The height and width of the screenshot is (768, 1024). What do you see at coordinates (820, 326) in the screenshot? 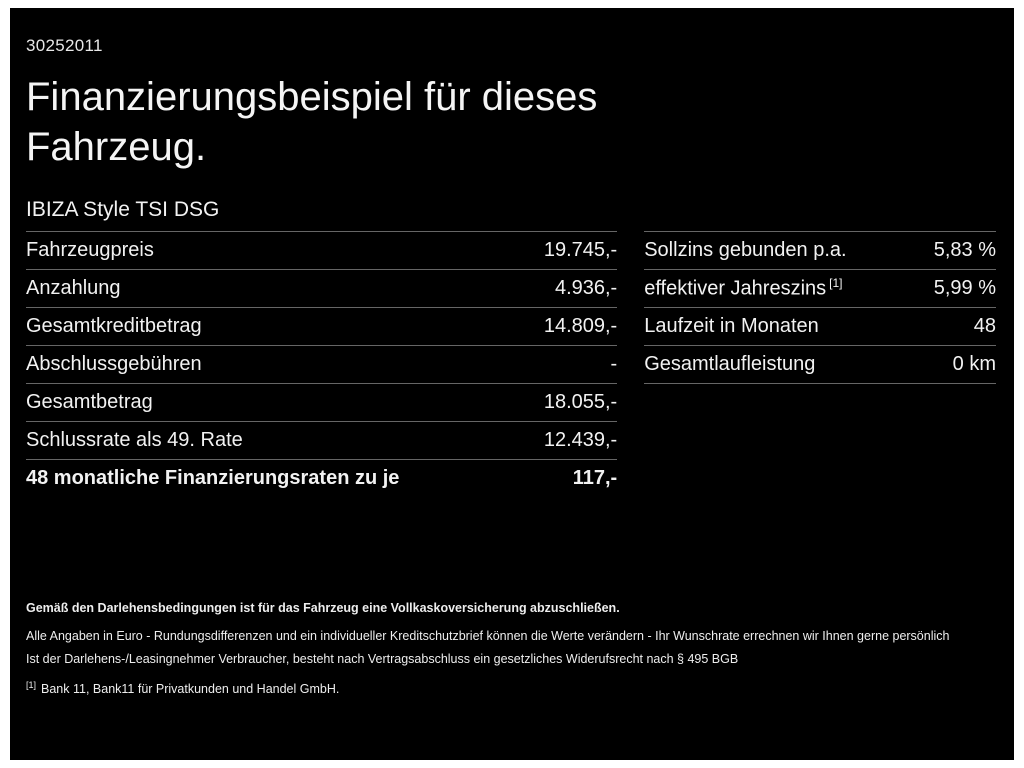
I see `table-row: Laufzeit in Monaten 48` at bounding box center [820, 326].